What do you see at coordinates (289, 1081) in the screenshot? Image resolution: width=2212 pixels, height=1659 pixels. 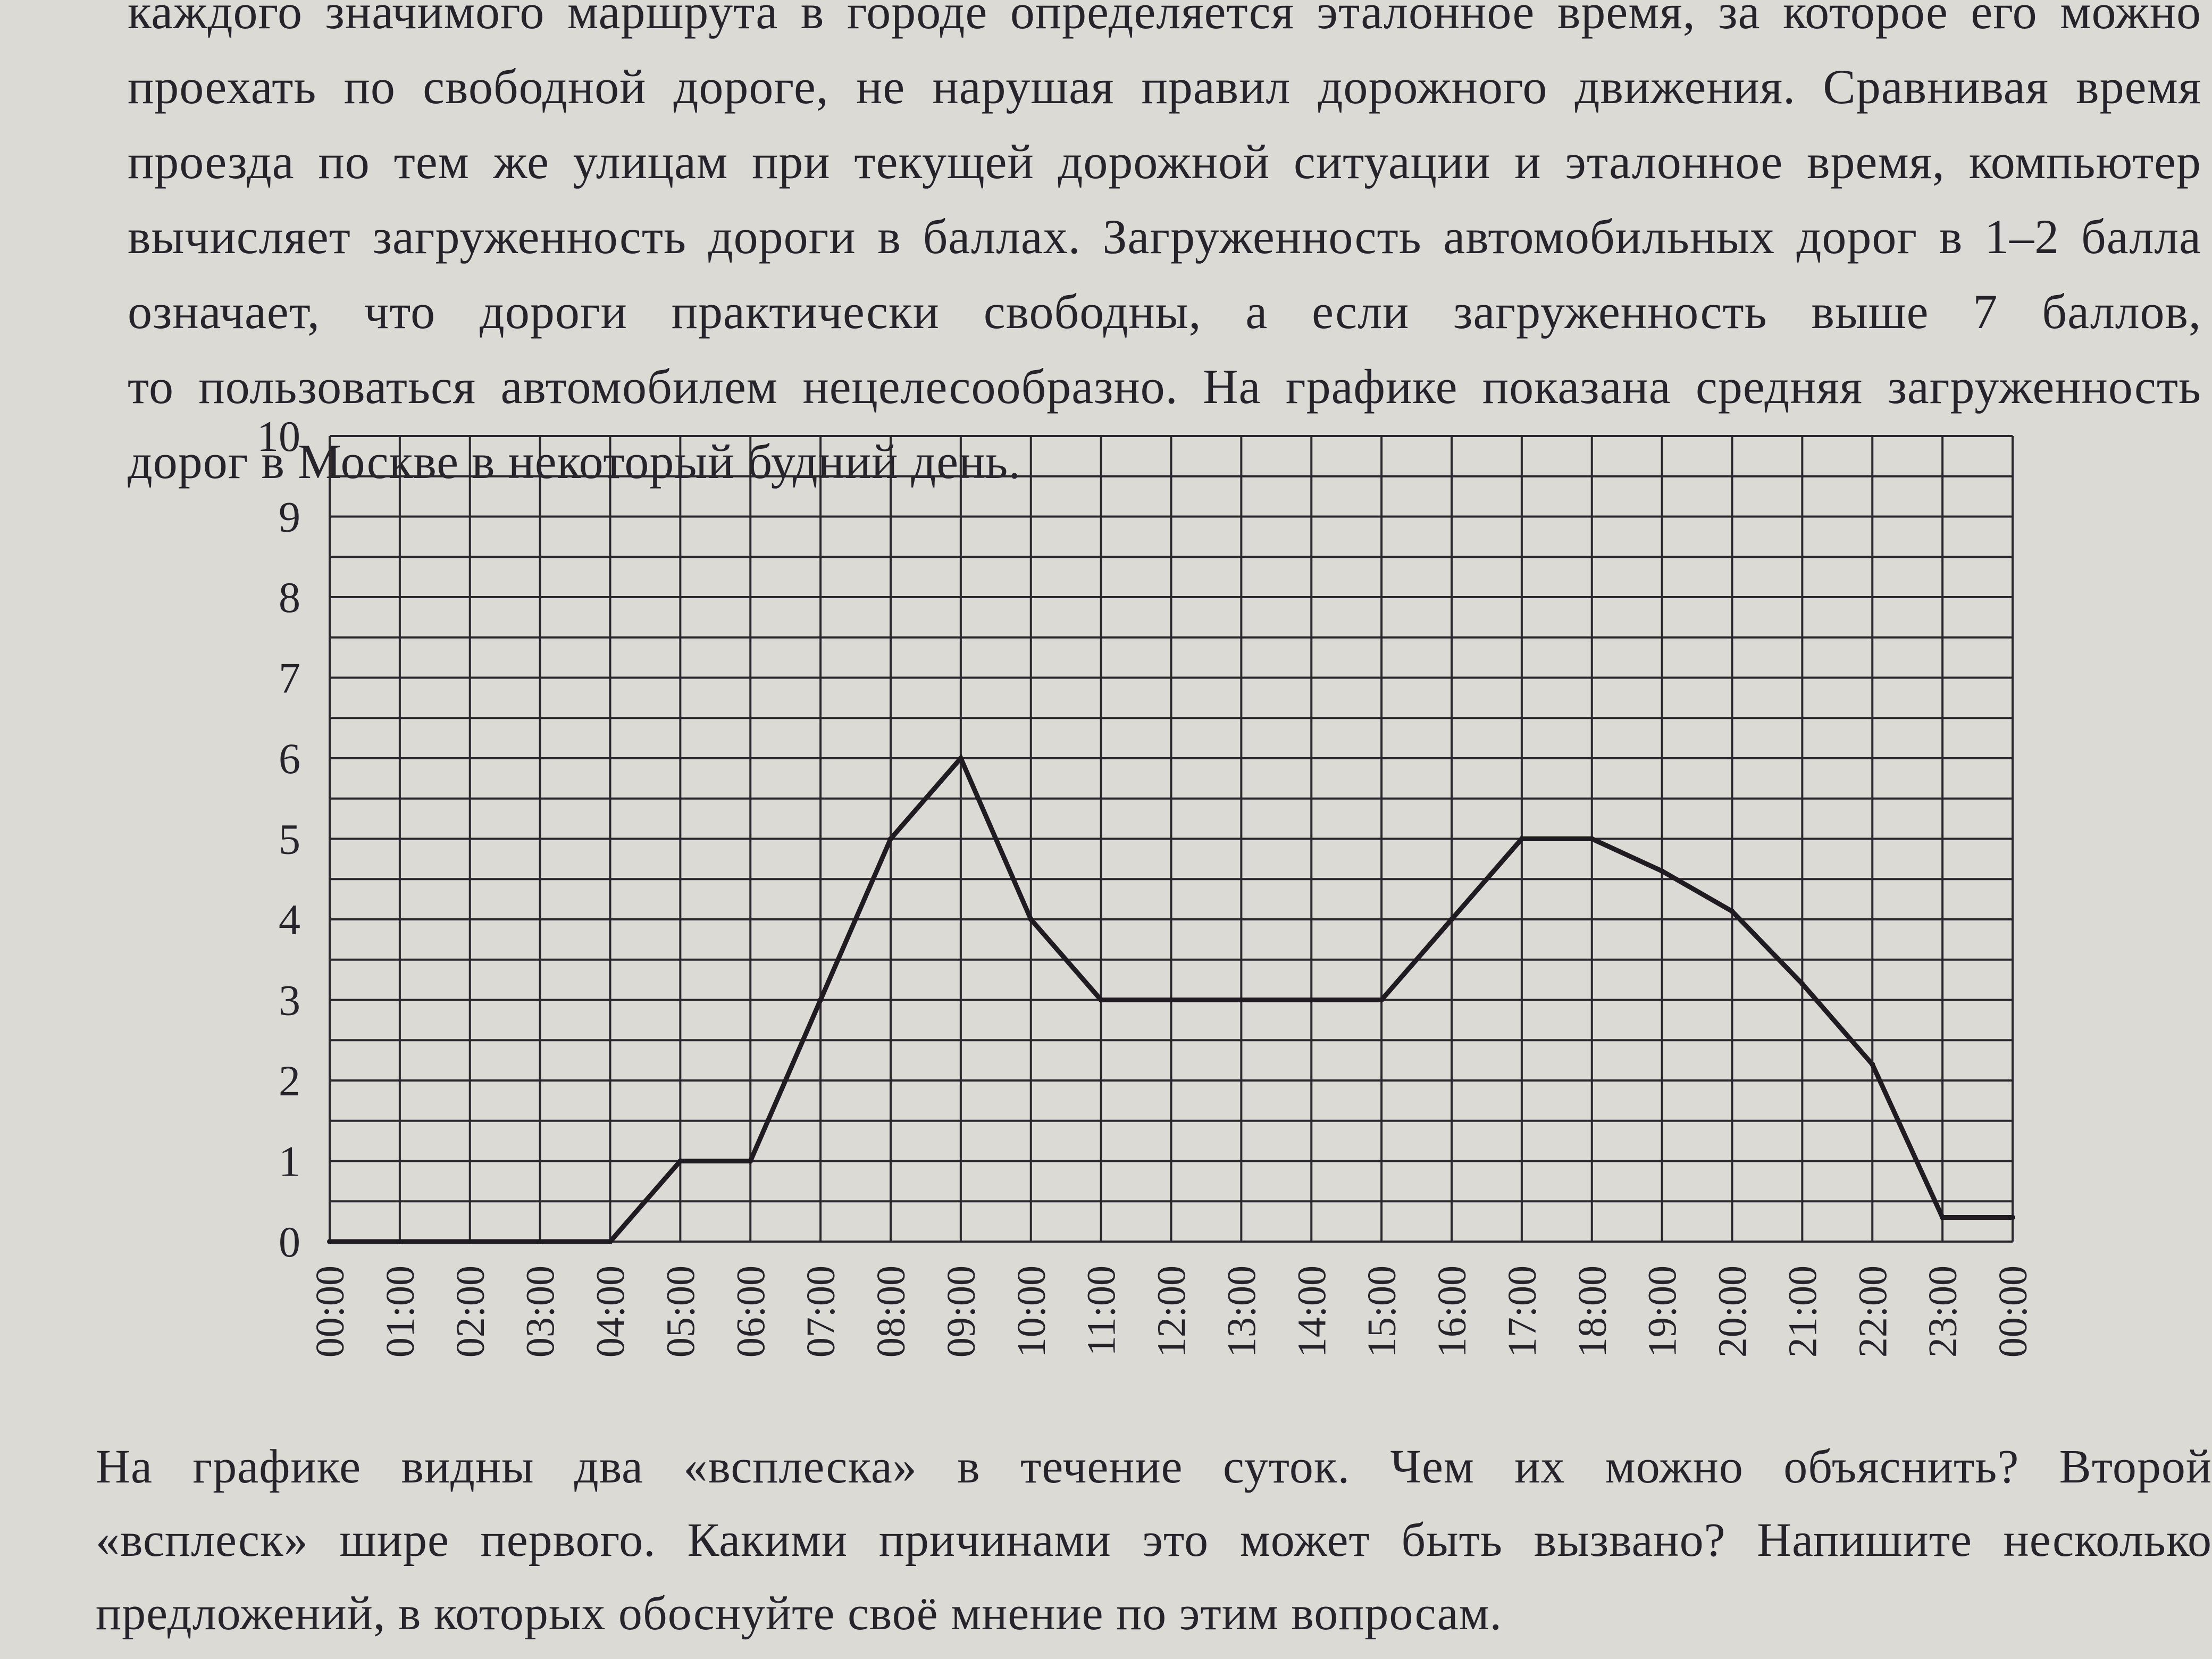 I see `y-tick-label: 2` at bounding box center [289, 1081].